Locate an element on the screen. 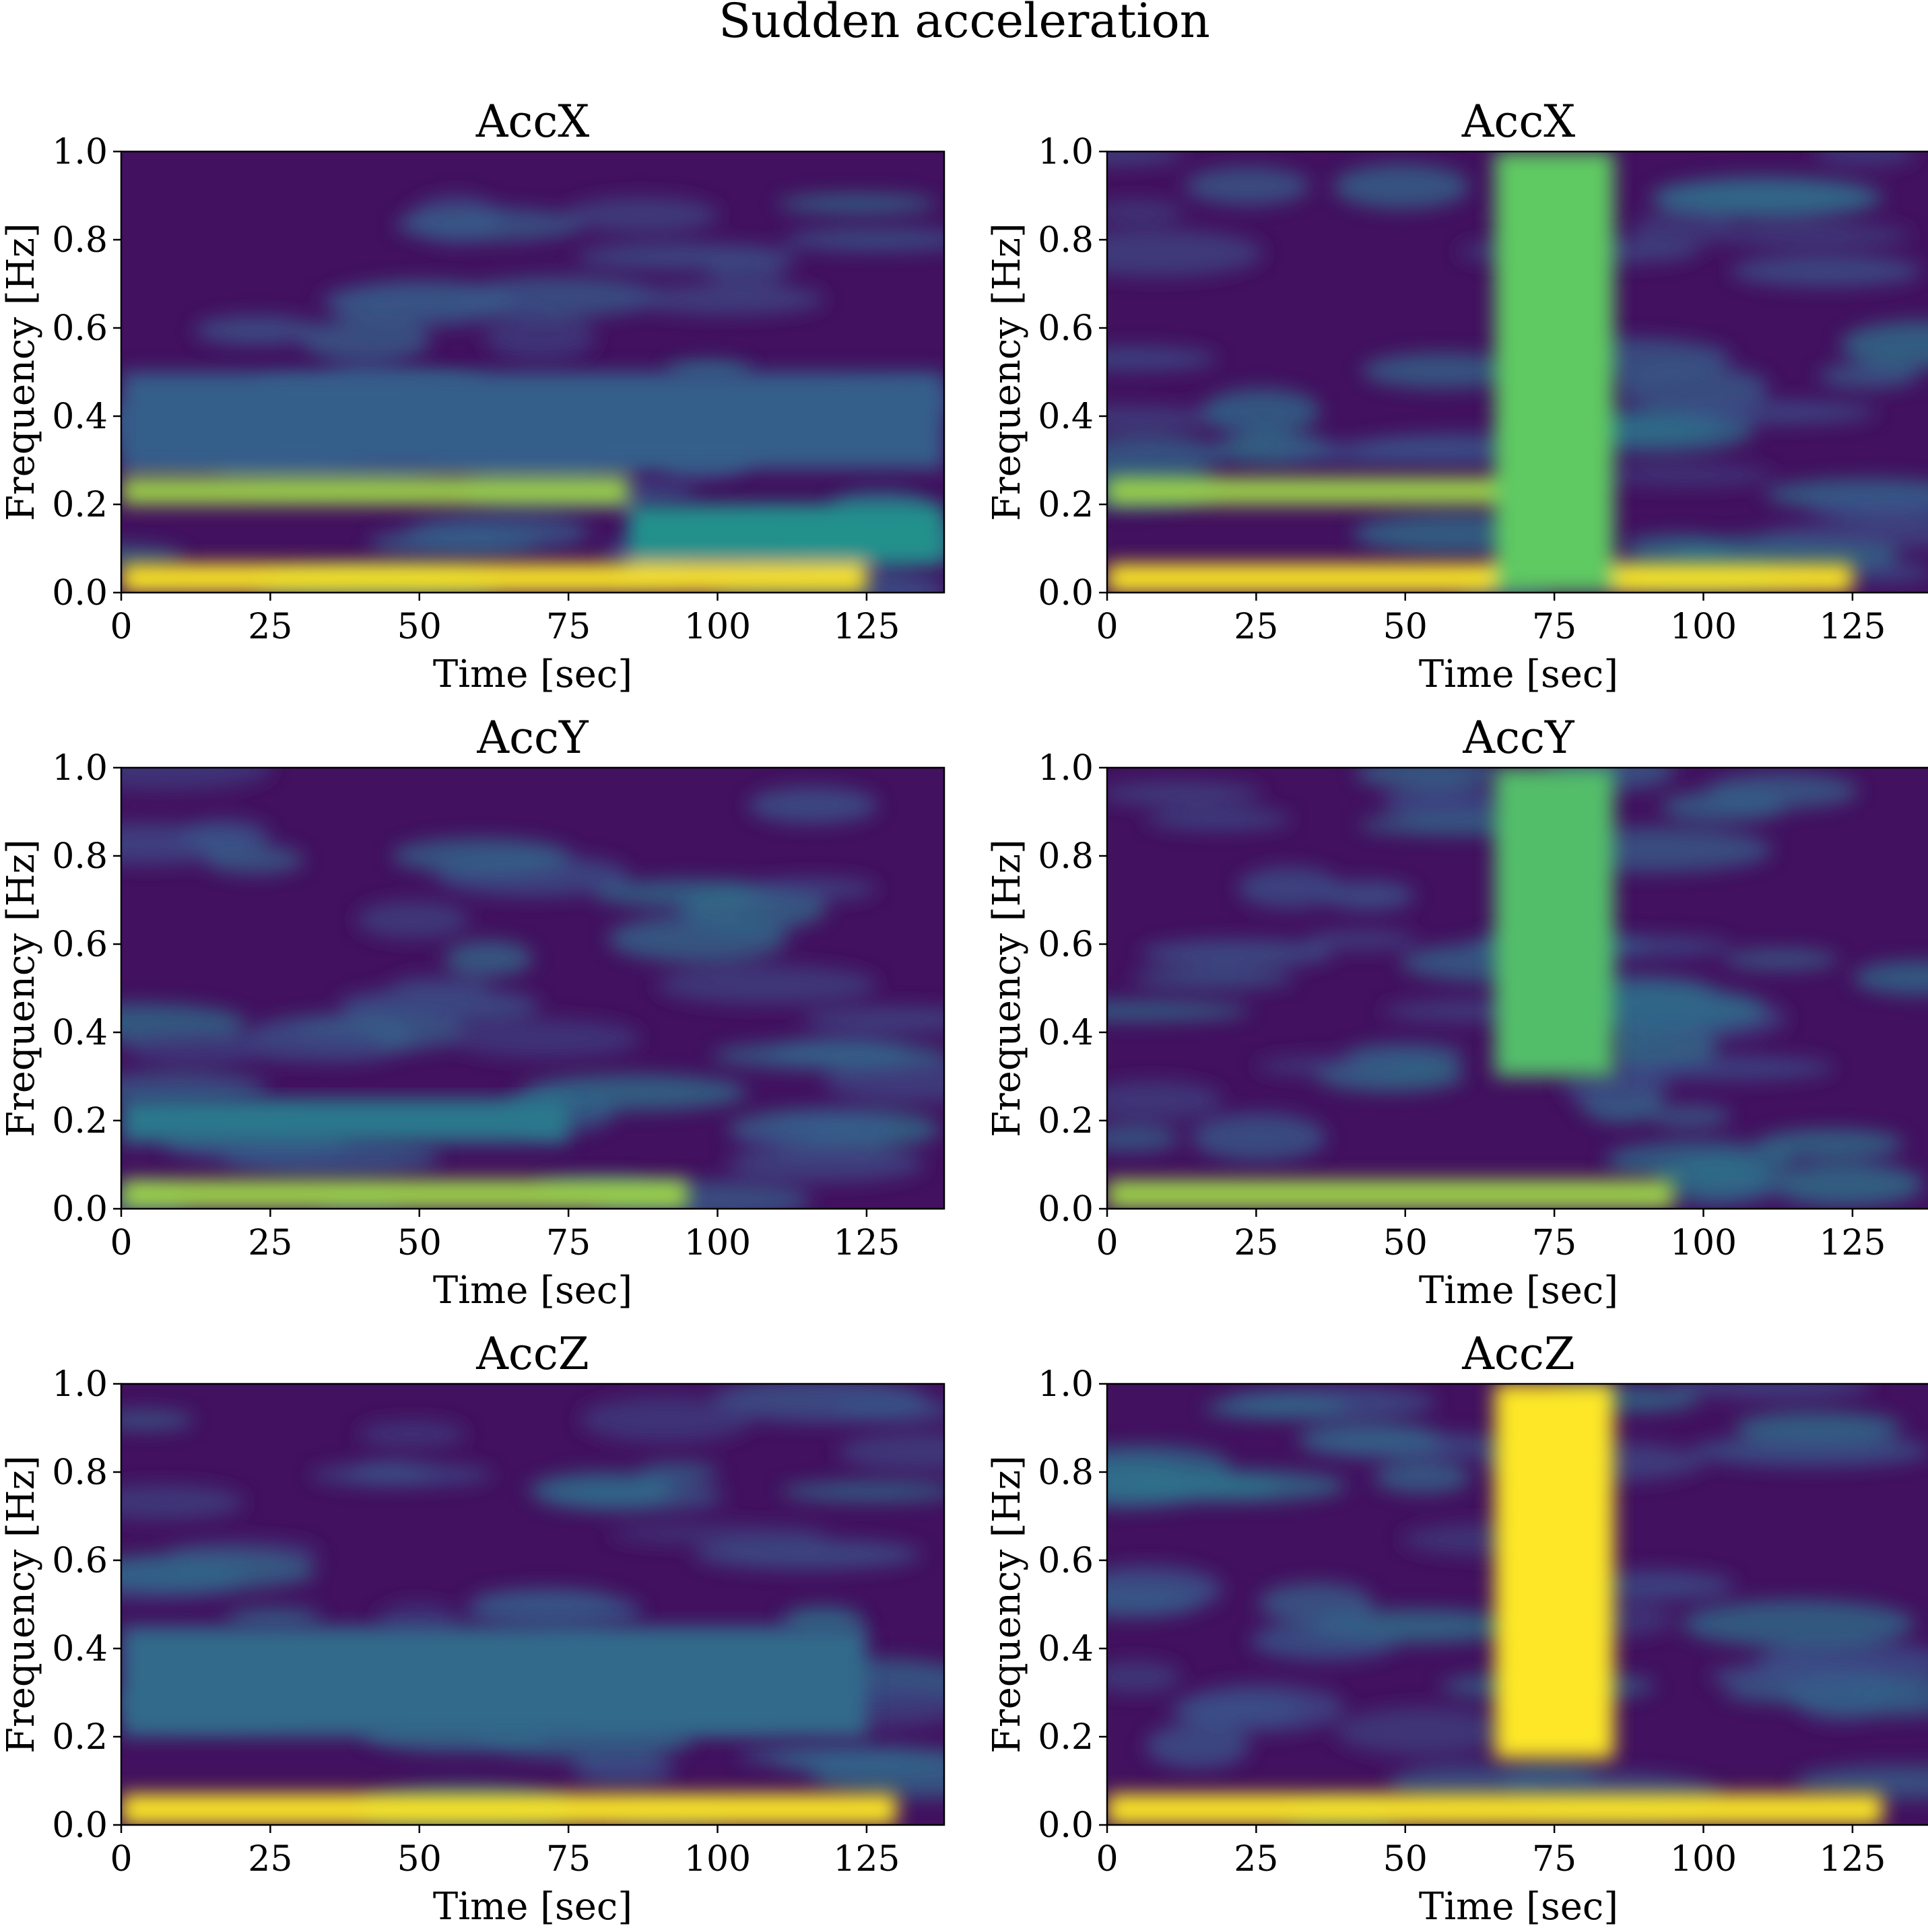 This screenshot has width=1928, height=1932. vertical-band is located at coordinates (1554, 373).